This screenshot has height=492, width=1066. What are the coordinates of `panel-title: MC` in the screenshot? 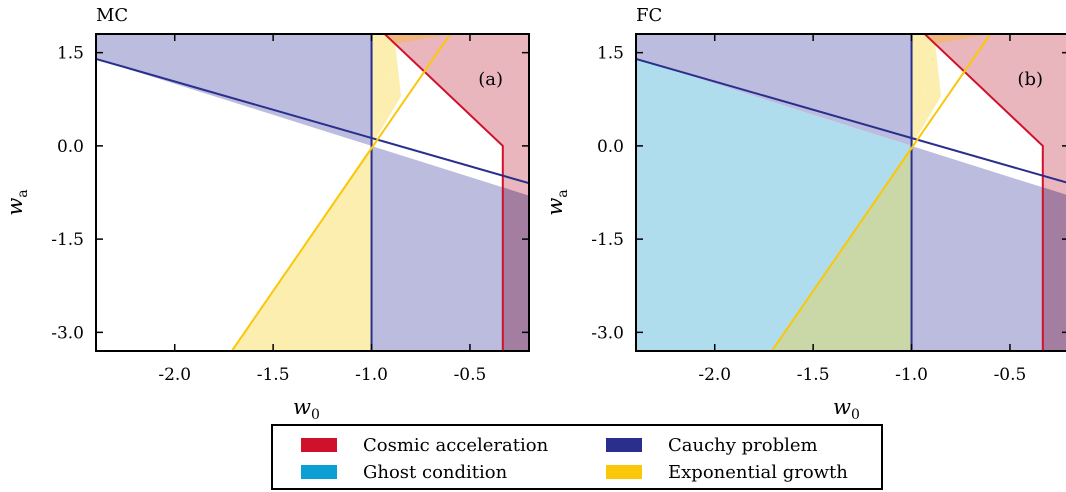 It's located at (112, 15).